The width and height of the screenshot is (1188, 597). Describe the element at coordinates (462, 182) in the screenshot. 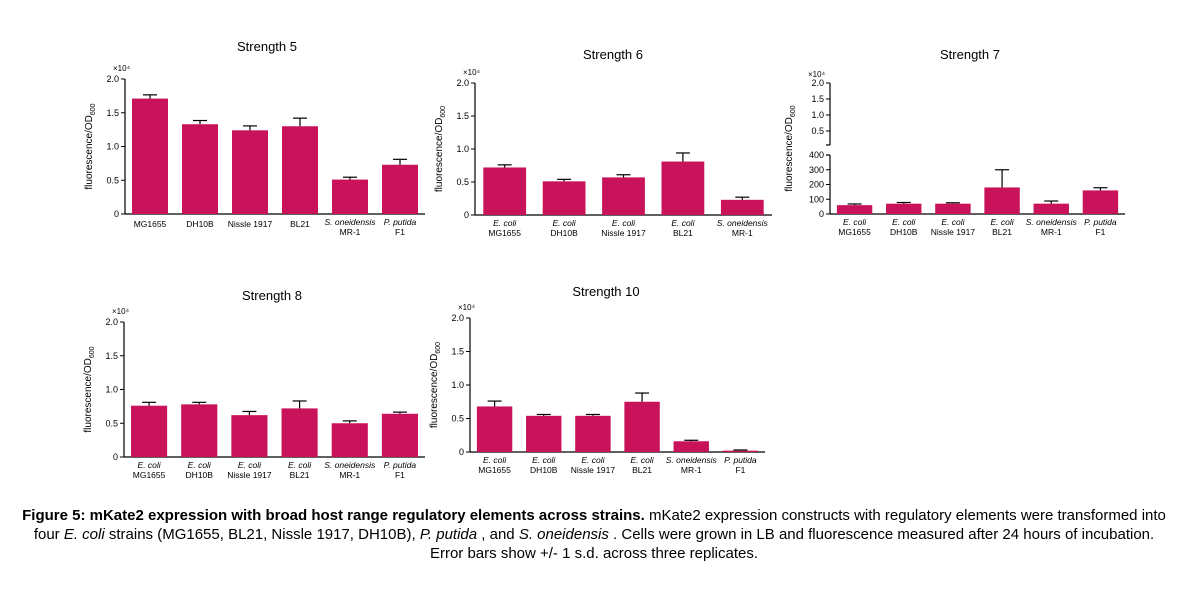

I see `panel-1-ytick-label-1: 0.5` at that location.